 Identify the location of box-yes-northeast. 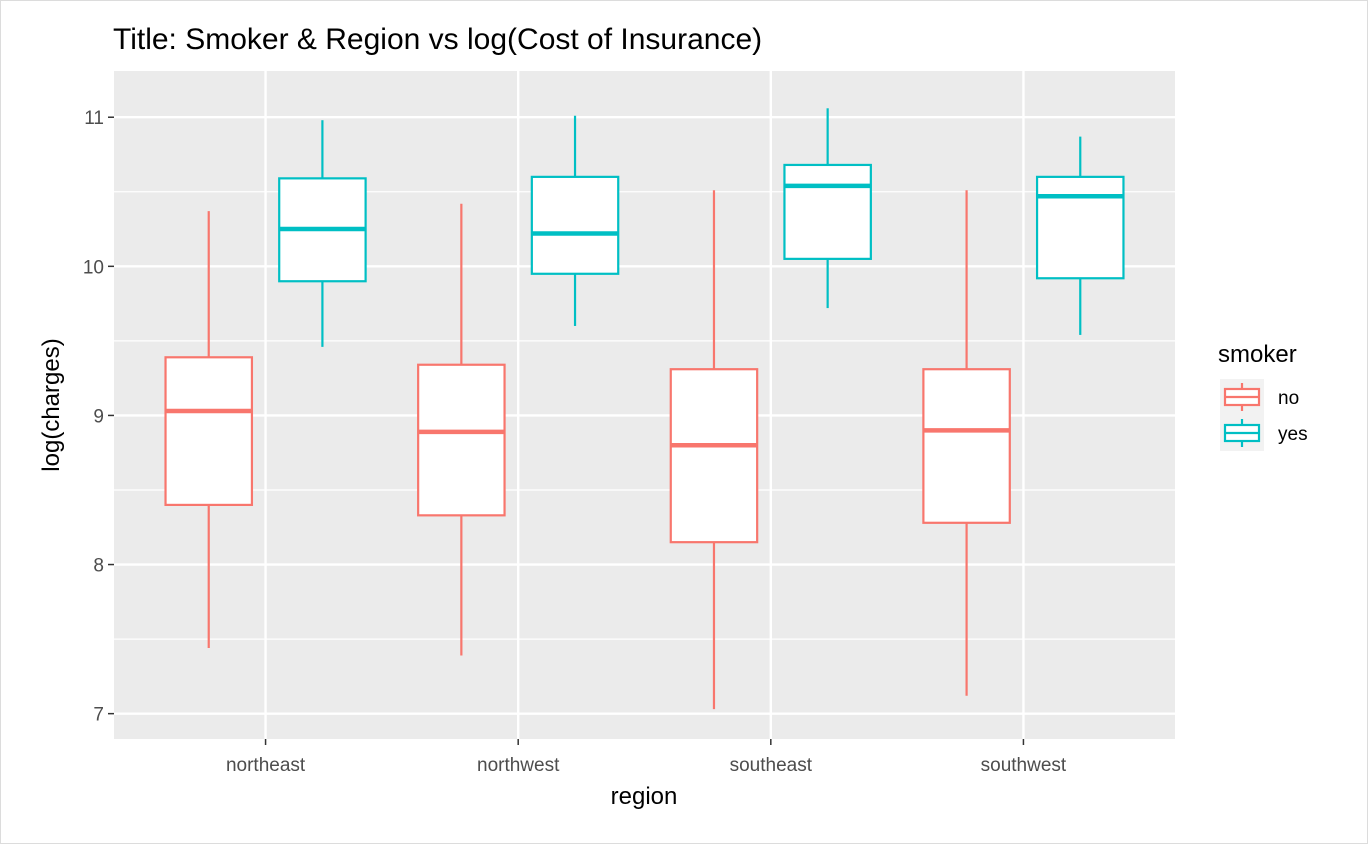
(322, 233).